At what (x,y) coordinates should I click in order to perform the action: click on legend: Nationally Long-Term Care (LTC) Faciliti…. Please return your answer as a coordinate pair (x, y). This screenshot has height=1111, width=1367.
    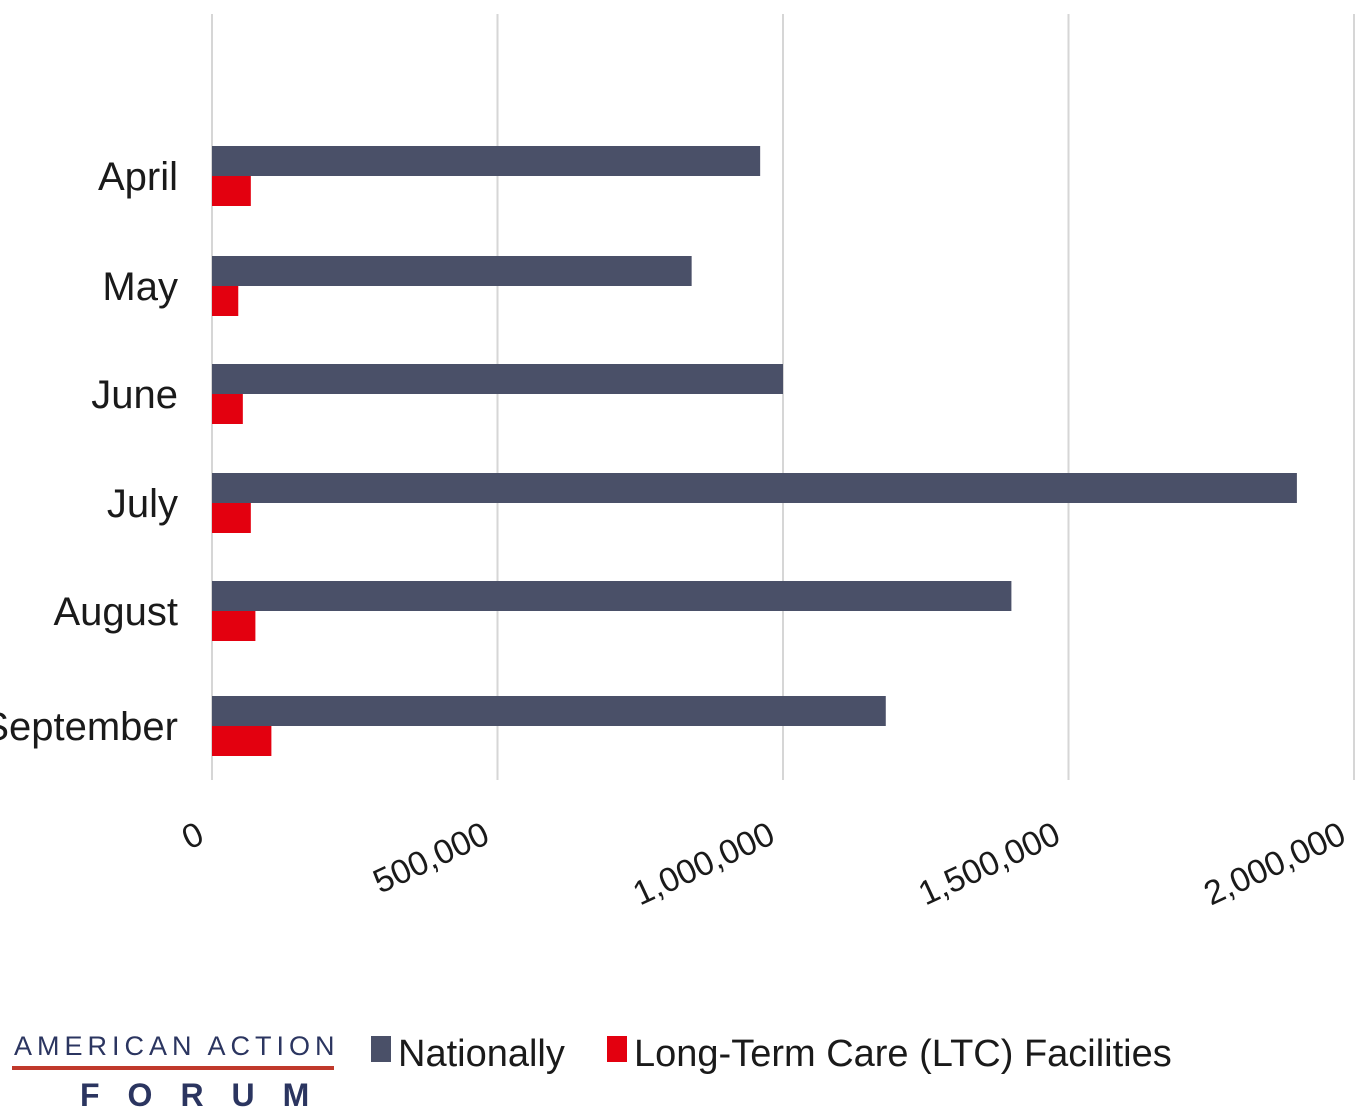
    Looking at the image, I should click on (771, 1054).